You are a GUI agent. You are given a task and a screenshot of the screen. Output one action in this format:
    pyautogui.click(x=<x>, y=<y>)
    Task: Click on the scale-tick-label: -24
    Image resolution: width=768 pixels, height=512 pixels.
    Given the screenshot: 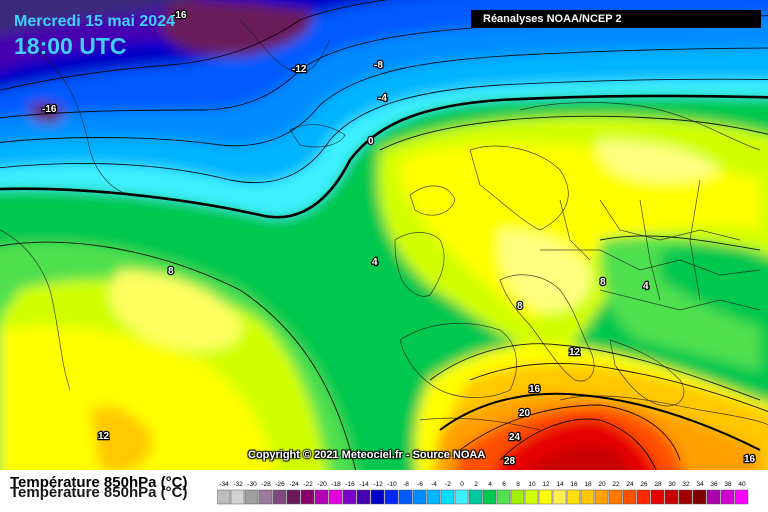 What is the action you would take?
    pyautogui.click(x=294, y=484)
    